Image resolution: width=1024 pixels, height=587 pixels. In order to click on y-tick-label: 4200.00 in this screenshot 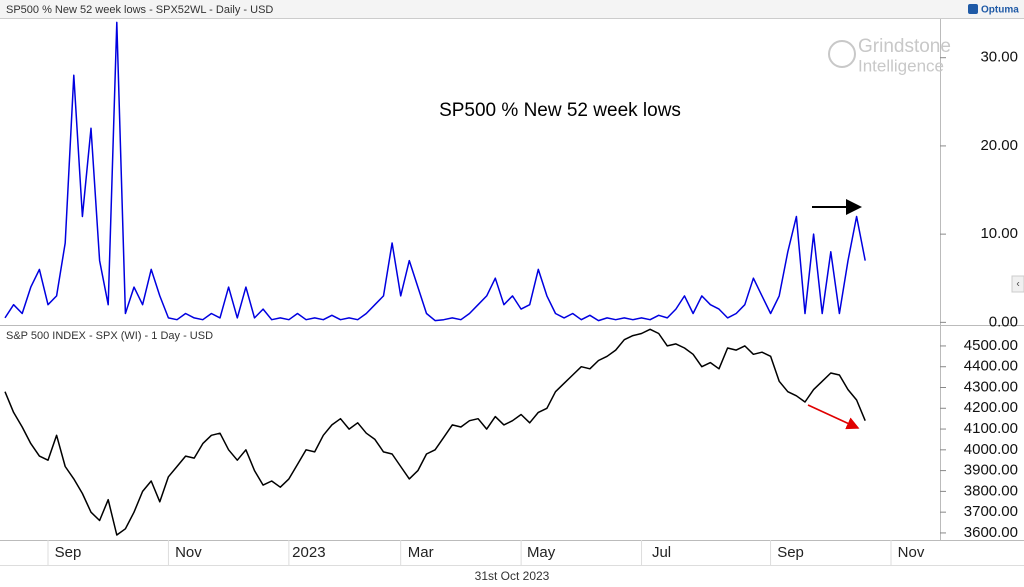, I will do `click(991, 407)`.